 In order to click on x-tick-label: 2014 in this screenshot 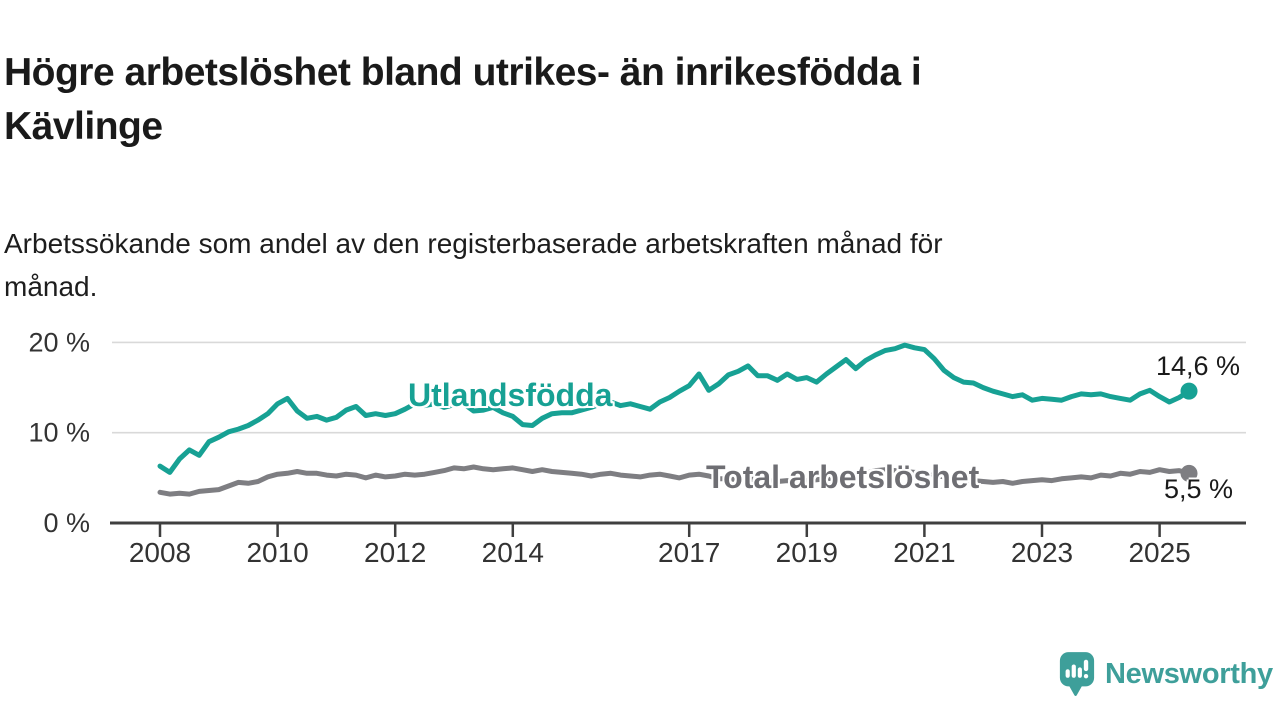, I will do `click(513, 552)`.